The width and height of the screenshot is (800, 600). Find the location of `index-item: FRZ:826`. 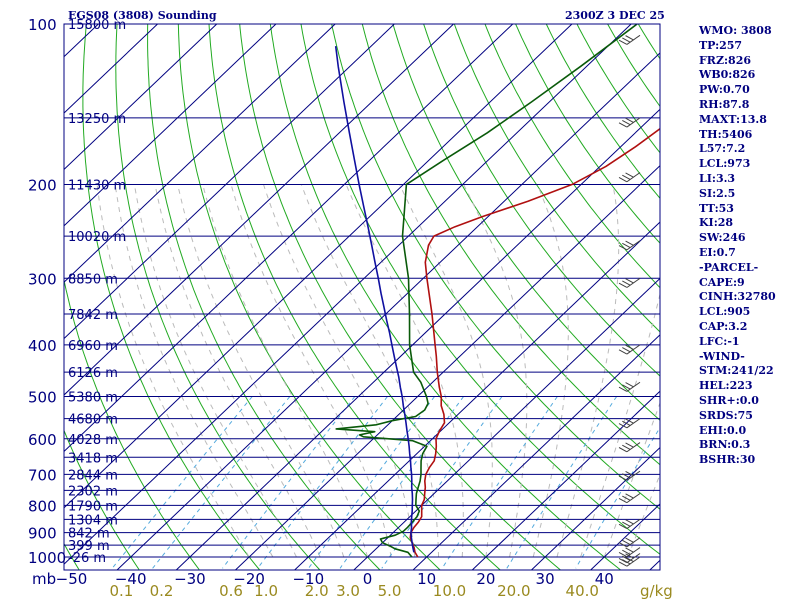

index-item: FRZ:826 is located at coordinates (725, 60).